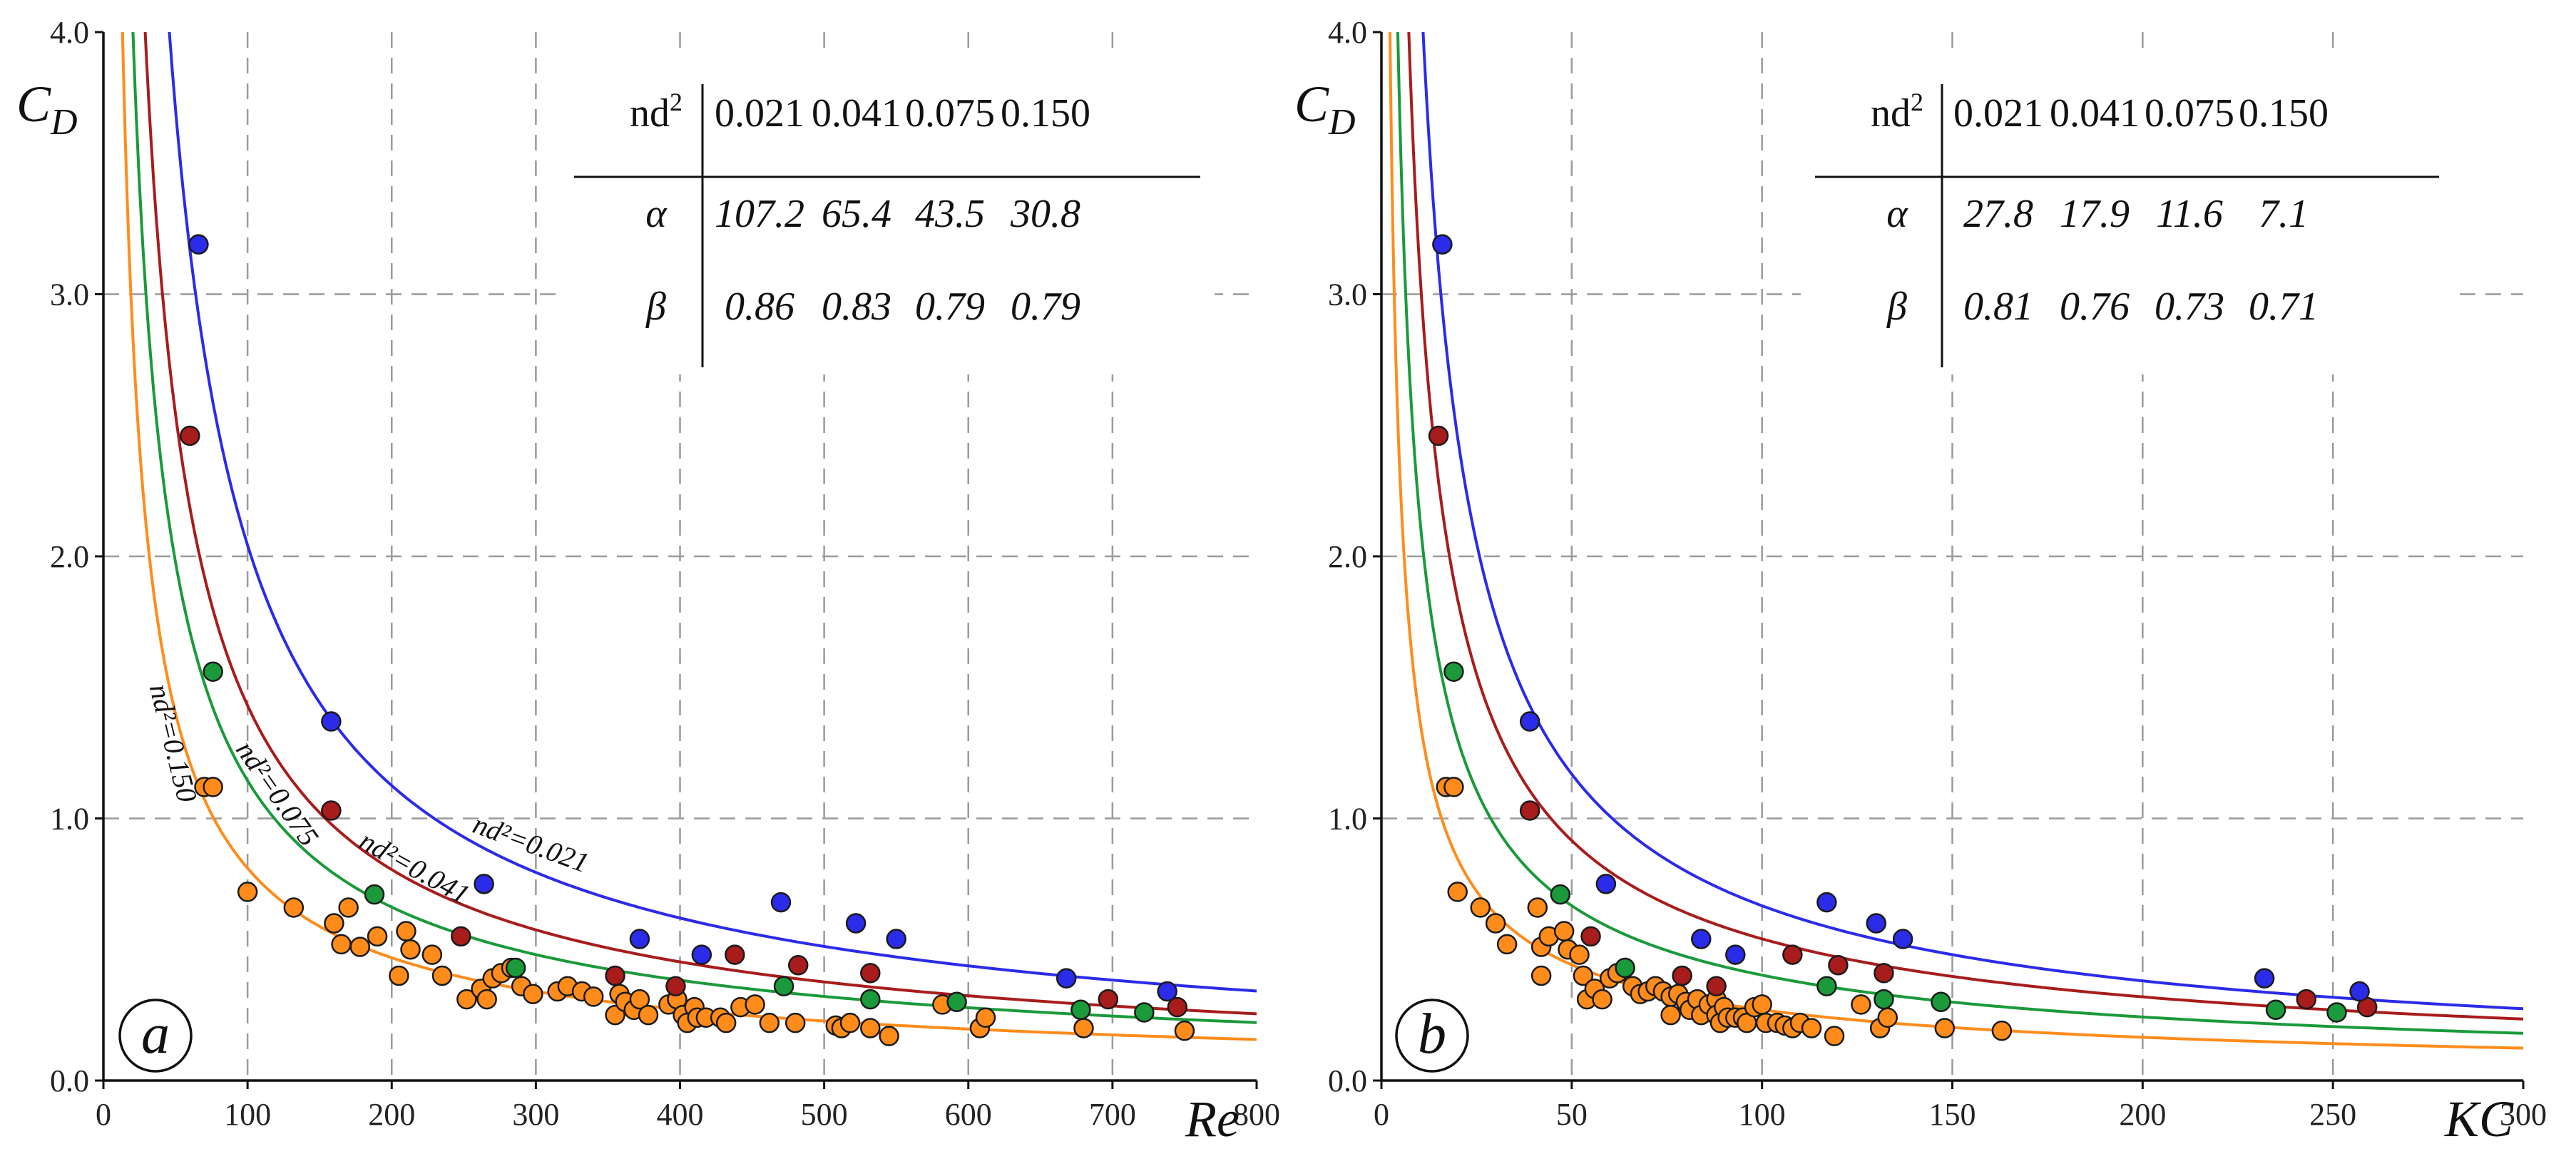 The width and height of the screenshot is (2576, 1164). Describe the element at coordinates (2189, 113) in the screenshot. I see `table-header-value: 0.075` at that location.